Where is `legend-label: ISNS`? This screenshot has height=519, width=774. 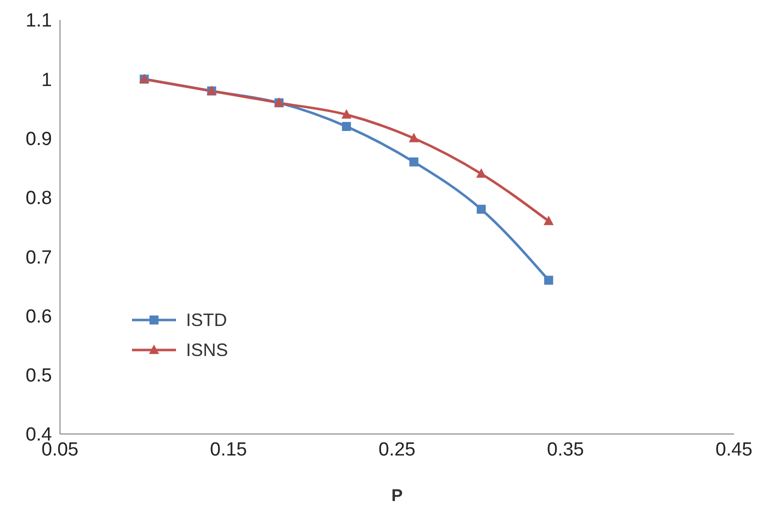
legend-label: ISNS is located at coordinates (207, 350).